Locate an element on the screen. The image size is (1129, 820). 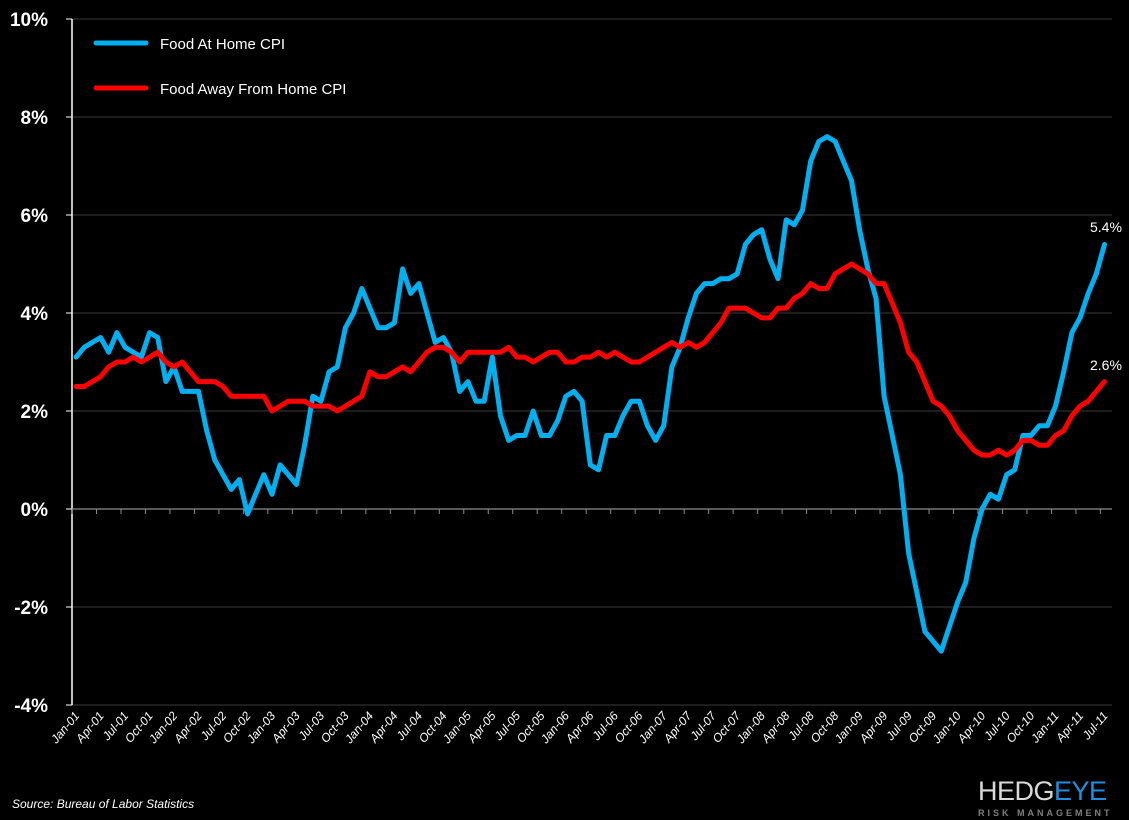
y-tick-label: 6% is located at coordinates (35, 216).